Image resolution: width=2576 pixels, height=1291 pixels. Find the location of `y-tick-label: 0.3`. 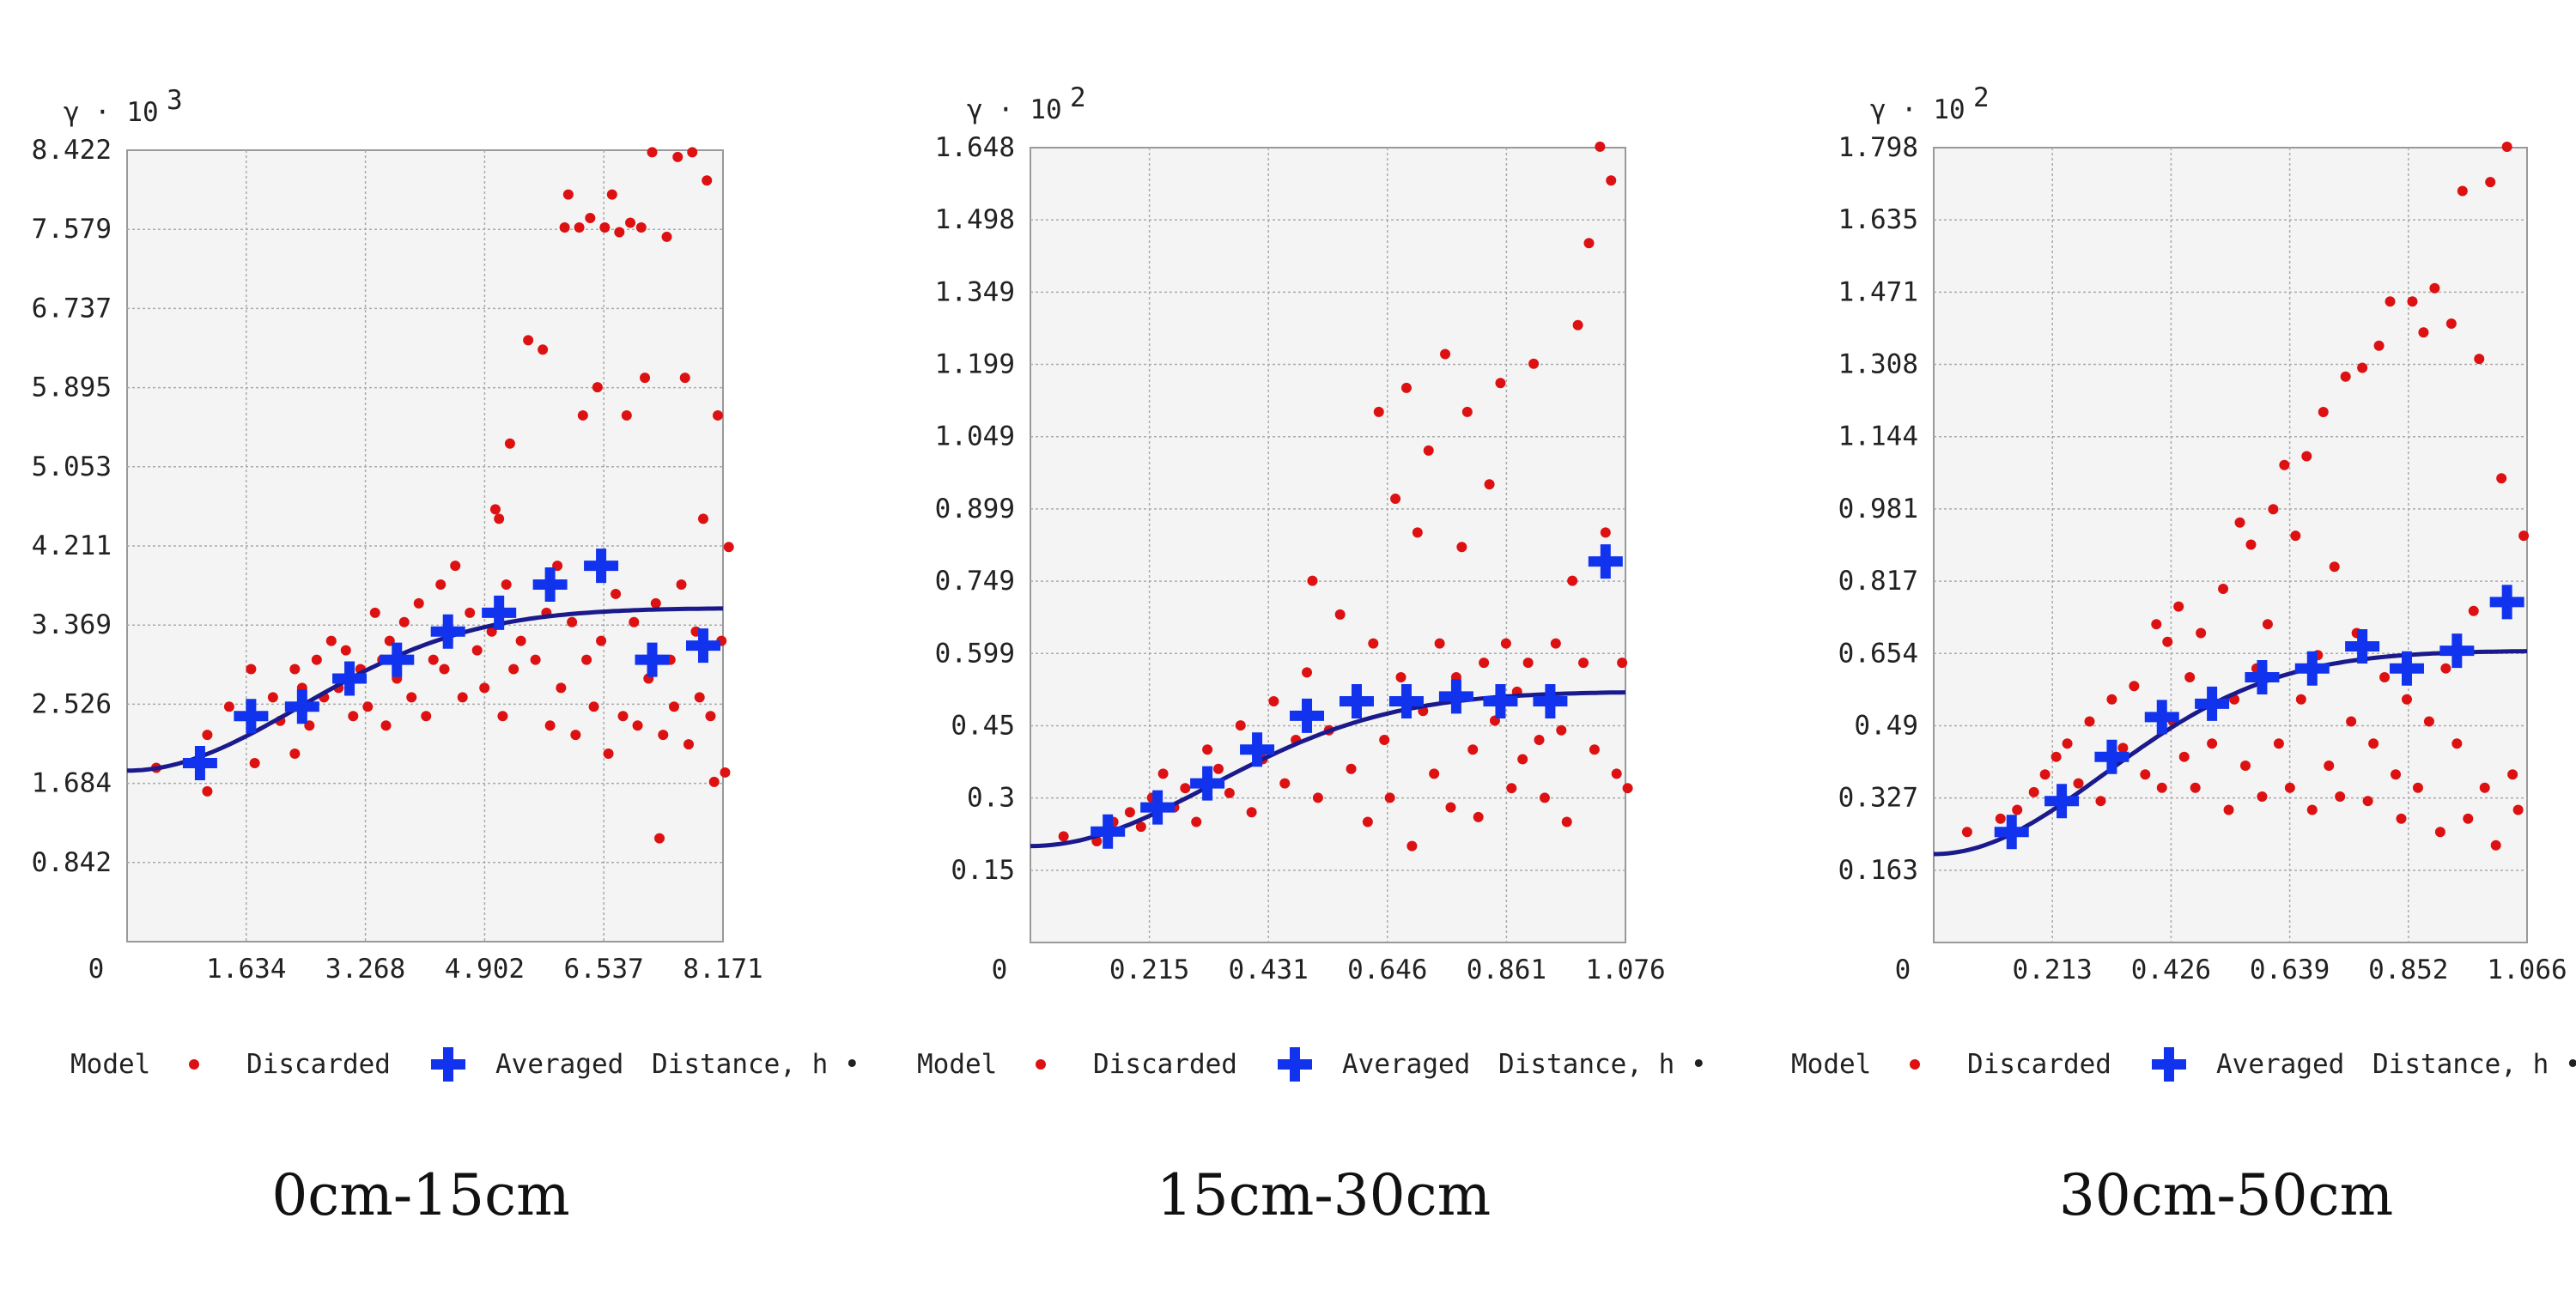

y-tick-label: 0.3 is located at coordinates (991, 798).